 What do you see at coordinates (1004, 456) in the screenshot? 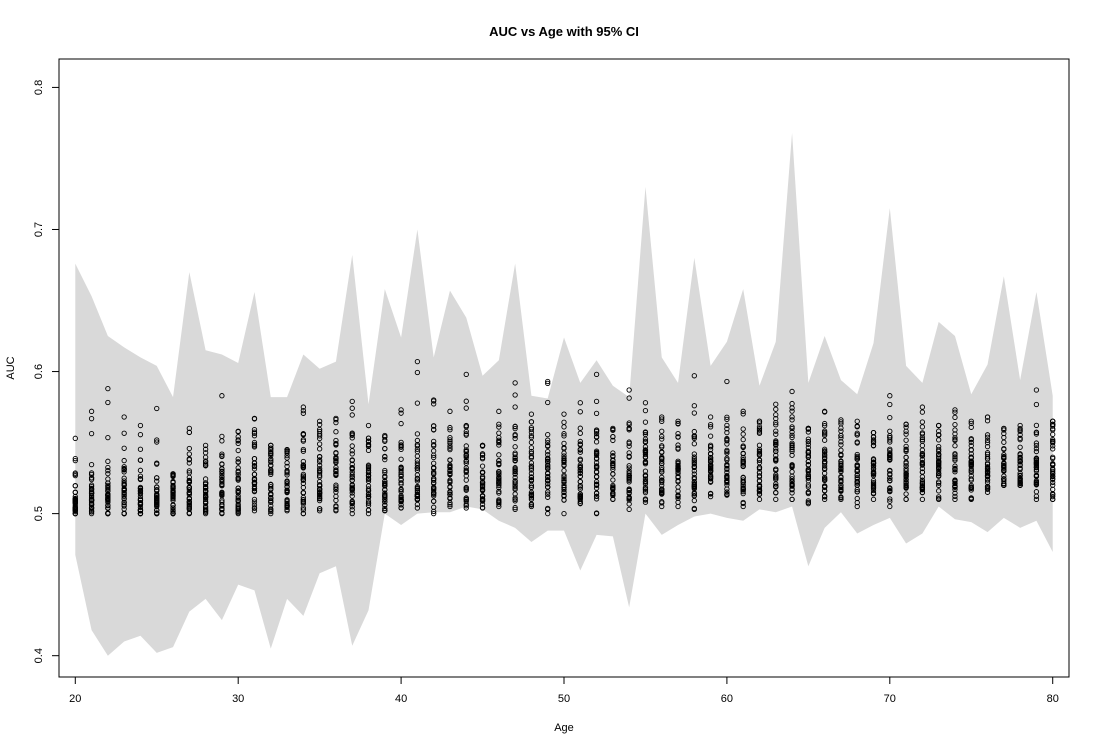
I see `age-77-points` at bounding box center [1004, 456].